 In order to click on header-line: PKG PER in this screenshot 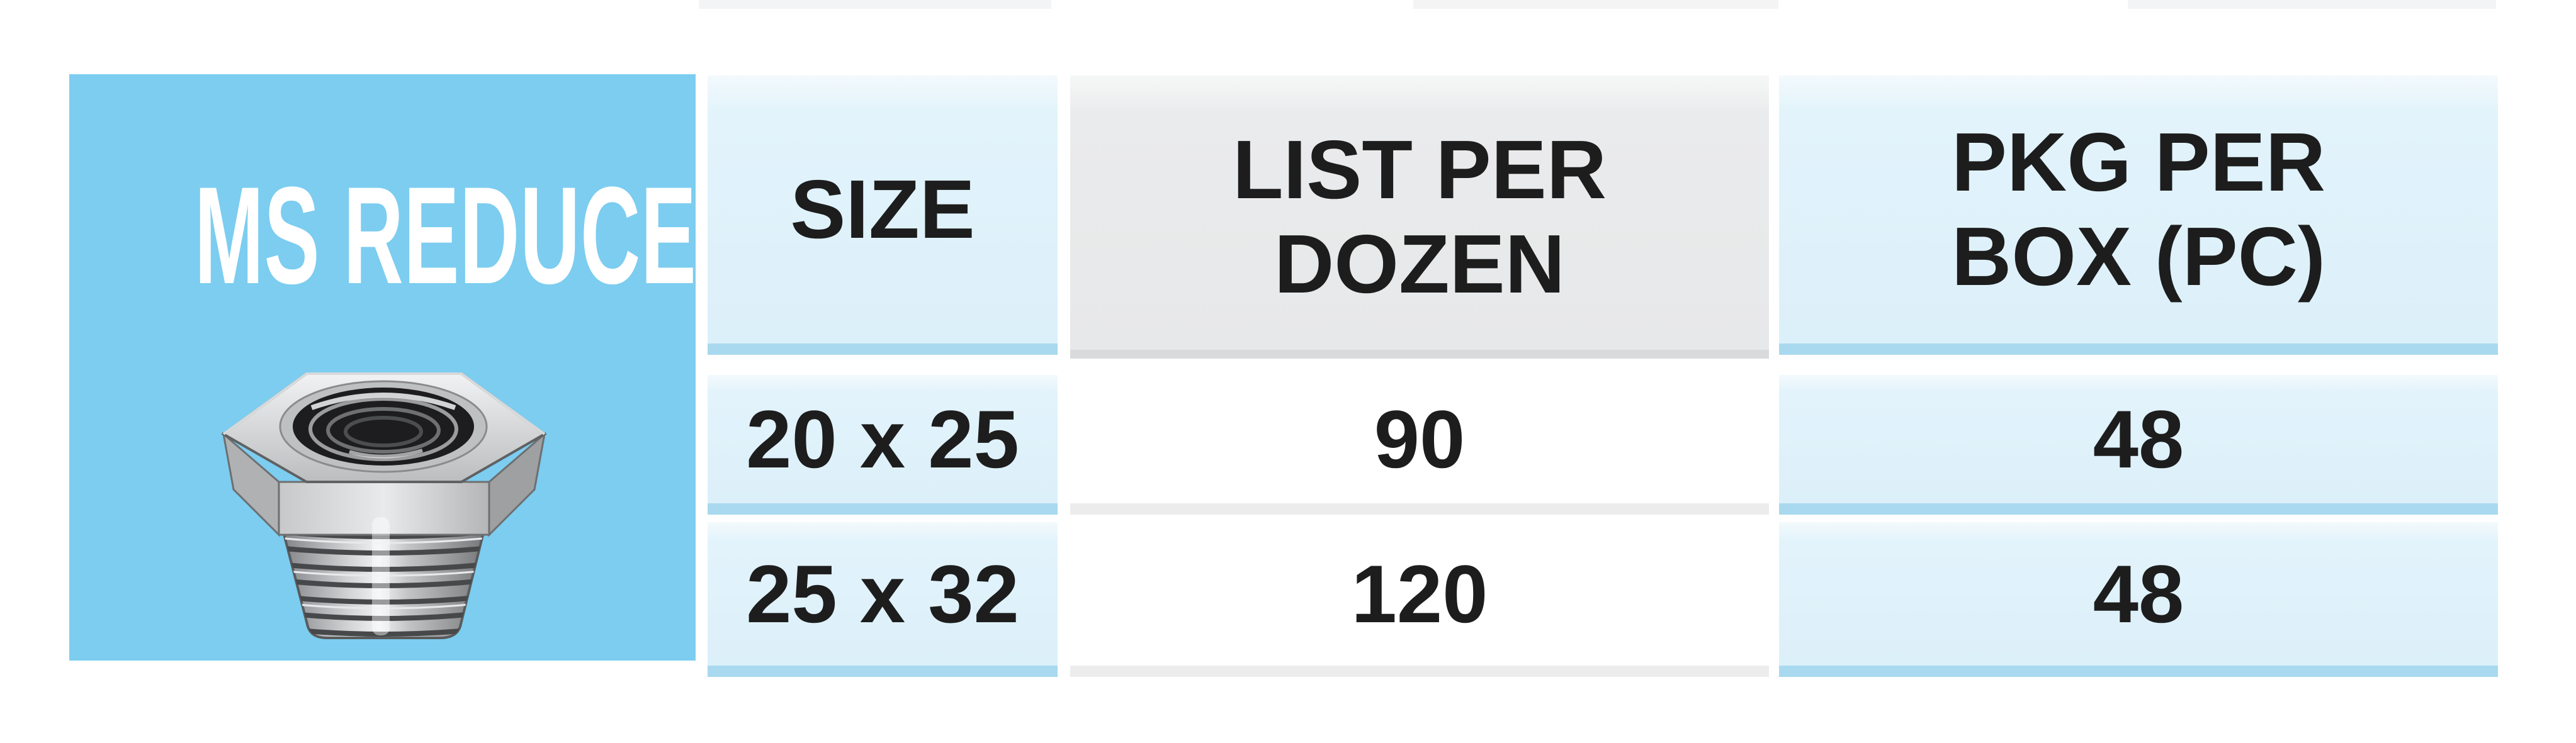, I will do `click(2138, 162)`.